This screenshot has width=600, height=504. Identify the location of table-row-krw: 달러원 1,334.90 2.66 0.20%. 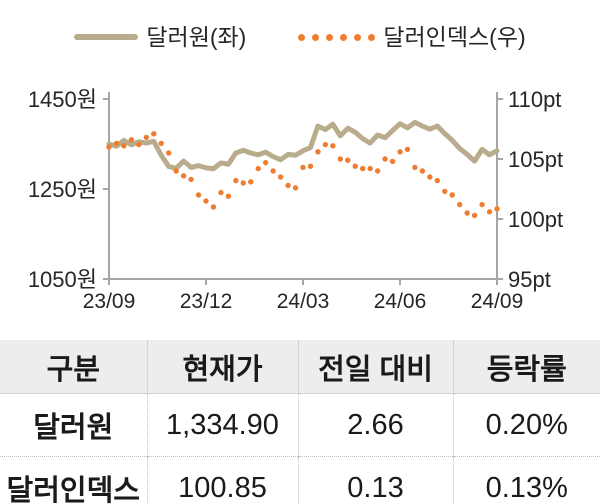
(300, 425).